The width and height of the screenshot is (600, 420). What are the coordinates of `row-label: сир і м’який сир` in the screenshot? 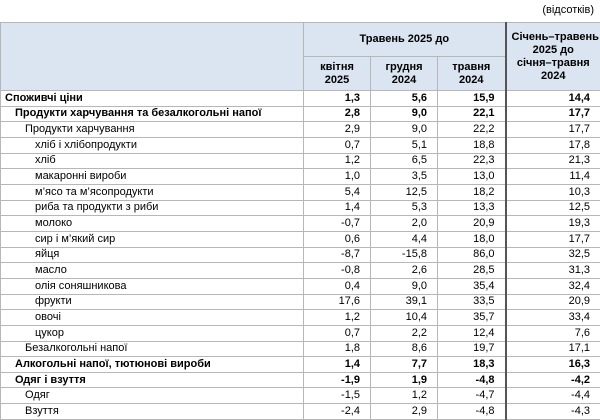 It's located at (152, 239).